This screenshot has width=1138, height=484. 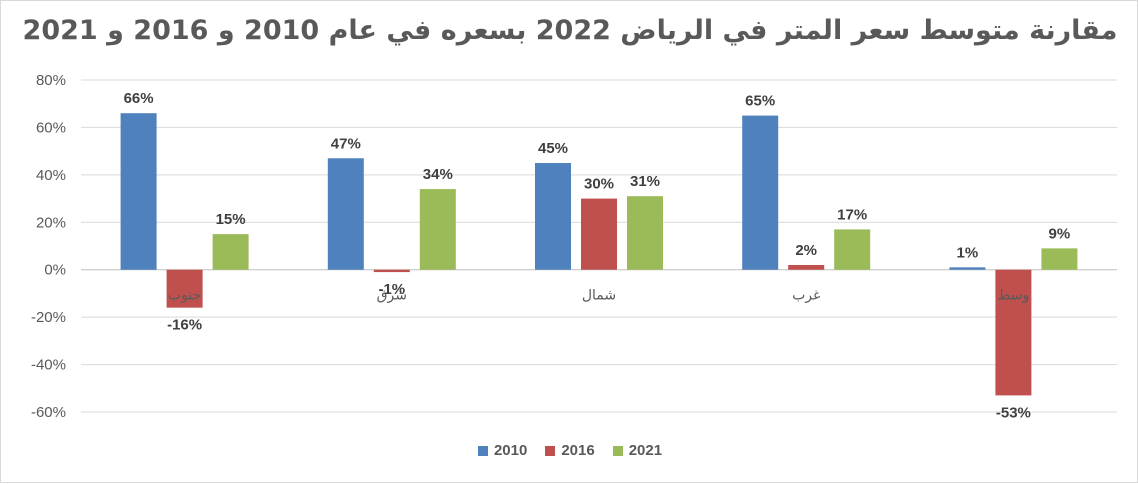 I want to click on legend-item-2021: 2021, so click(x=637, y=450).